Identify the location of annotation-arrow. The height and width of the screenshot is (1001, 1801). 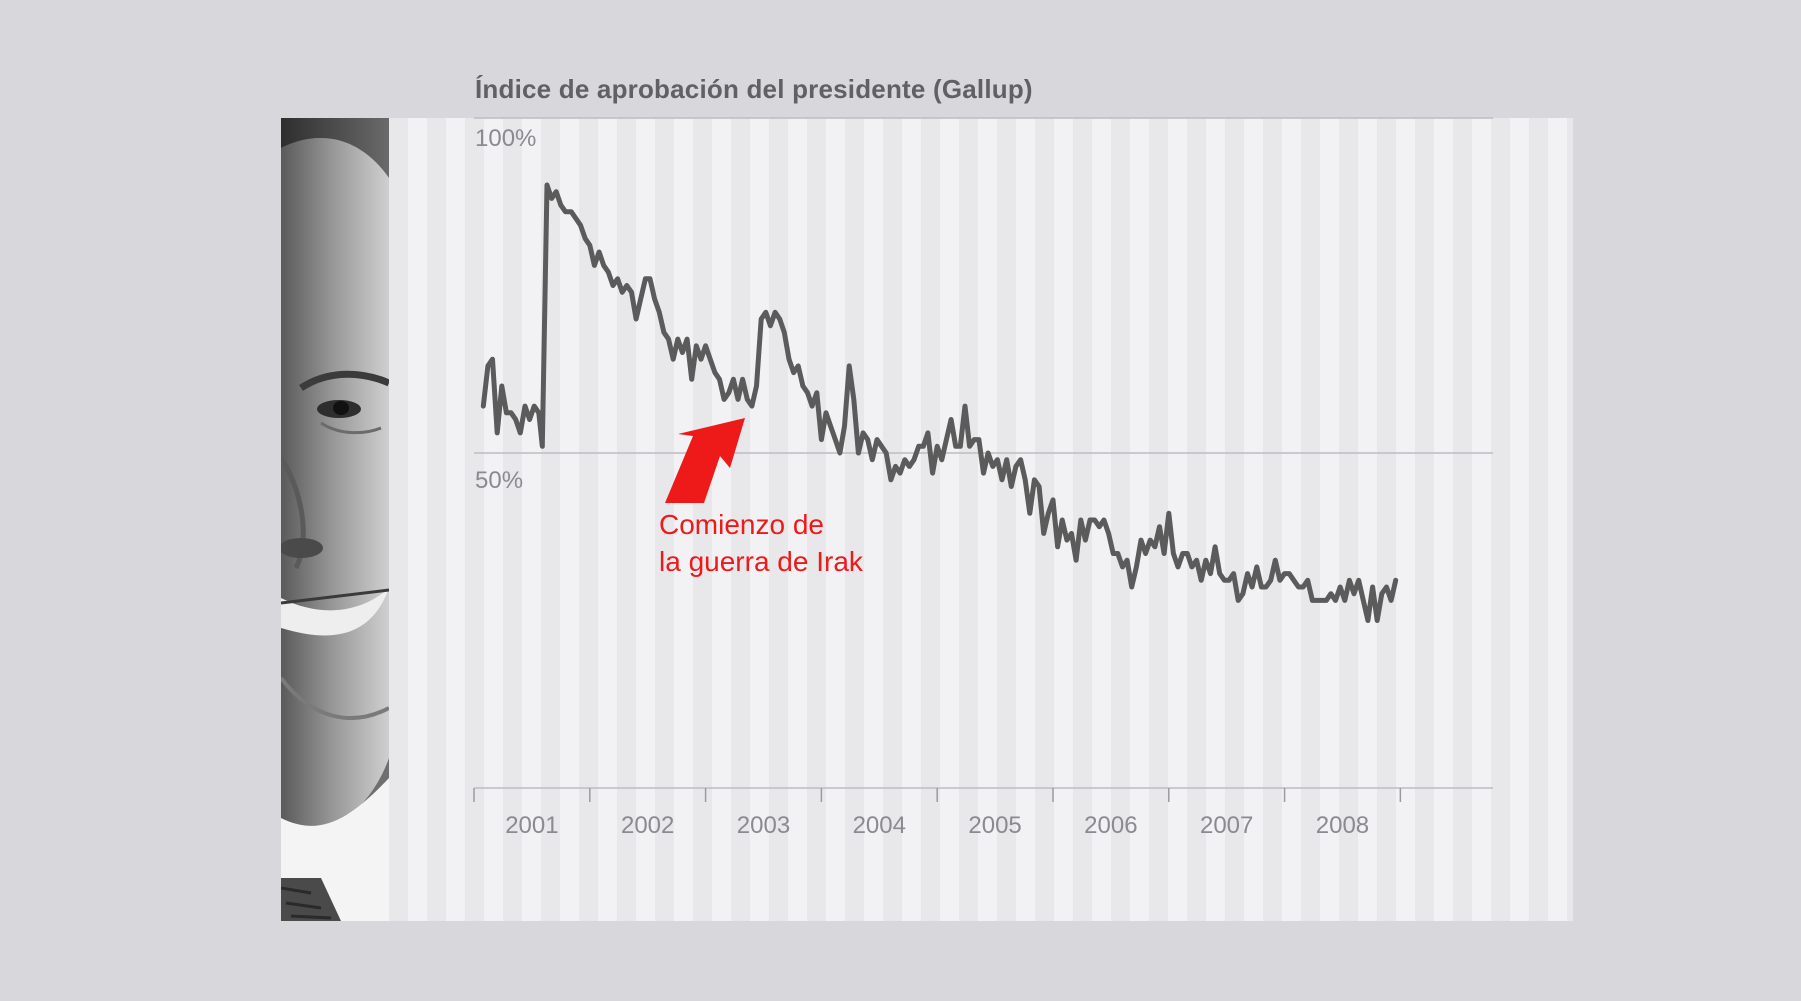
(705, 460).